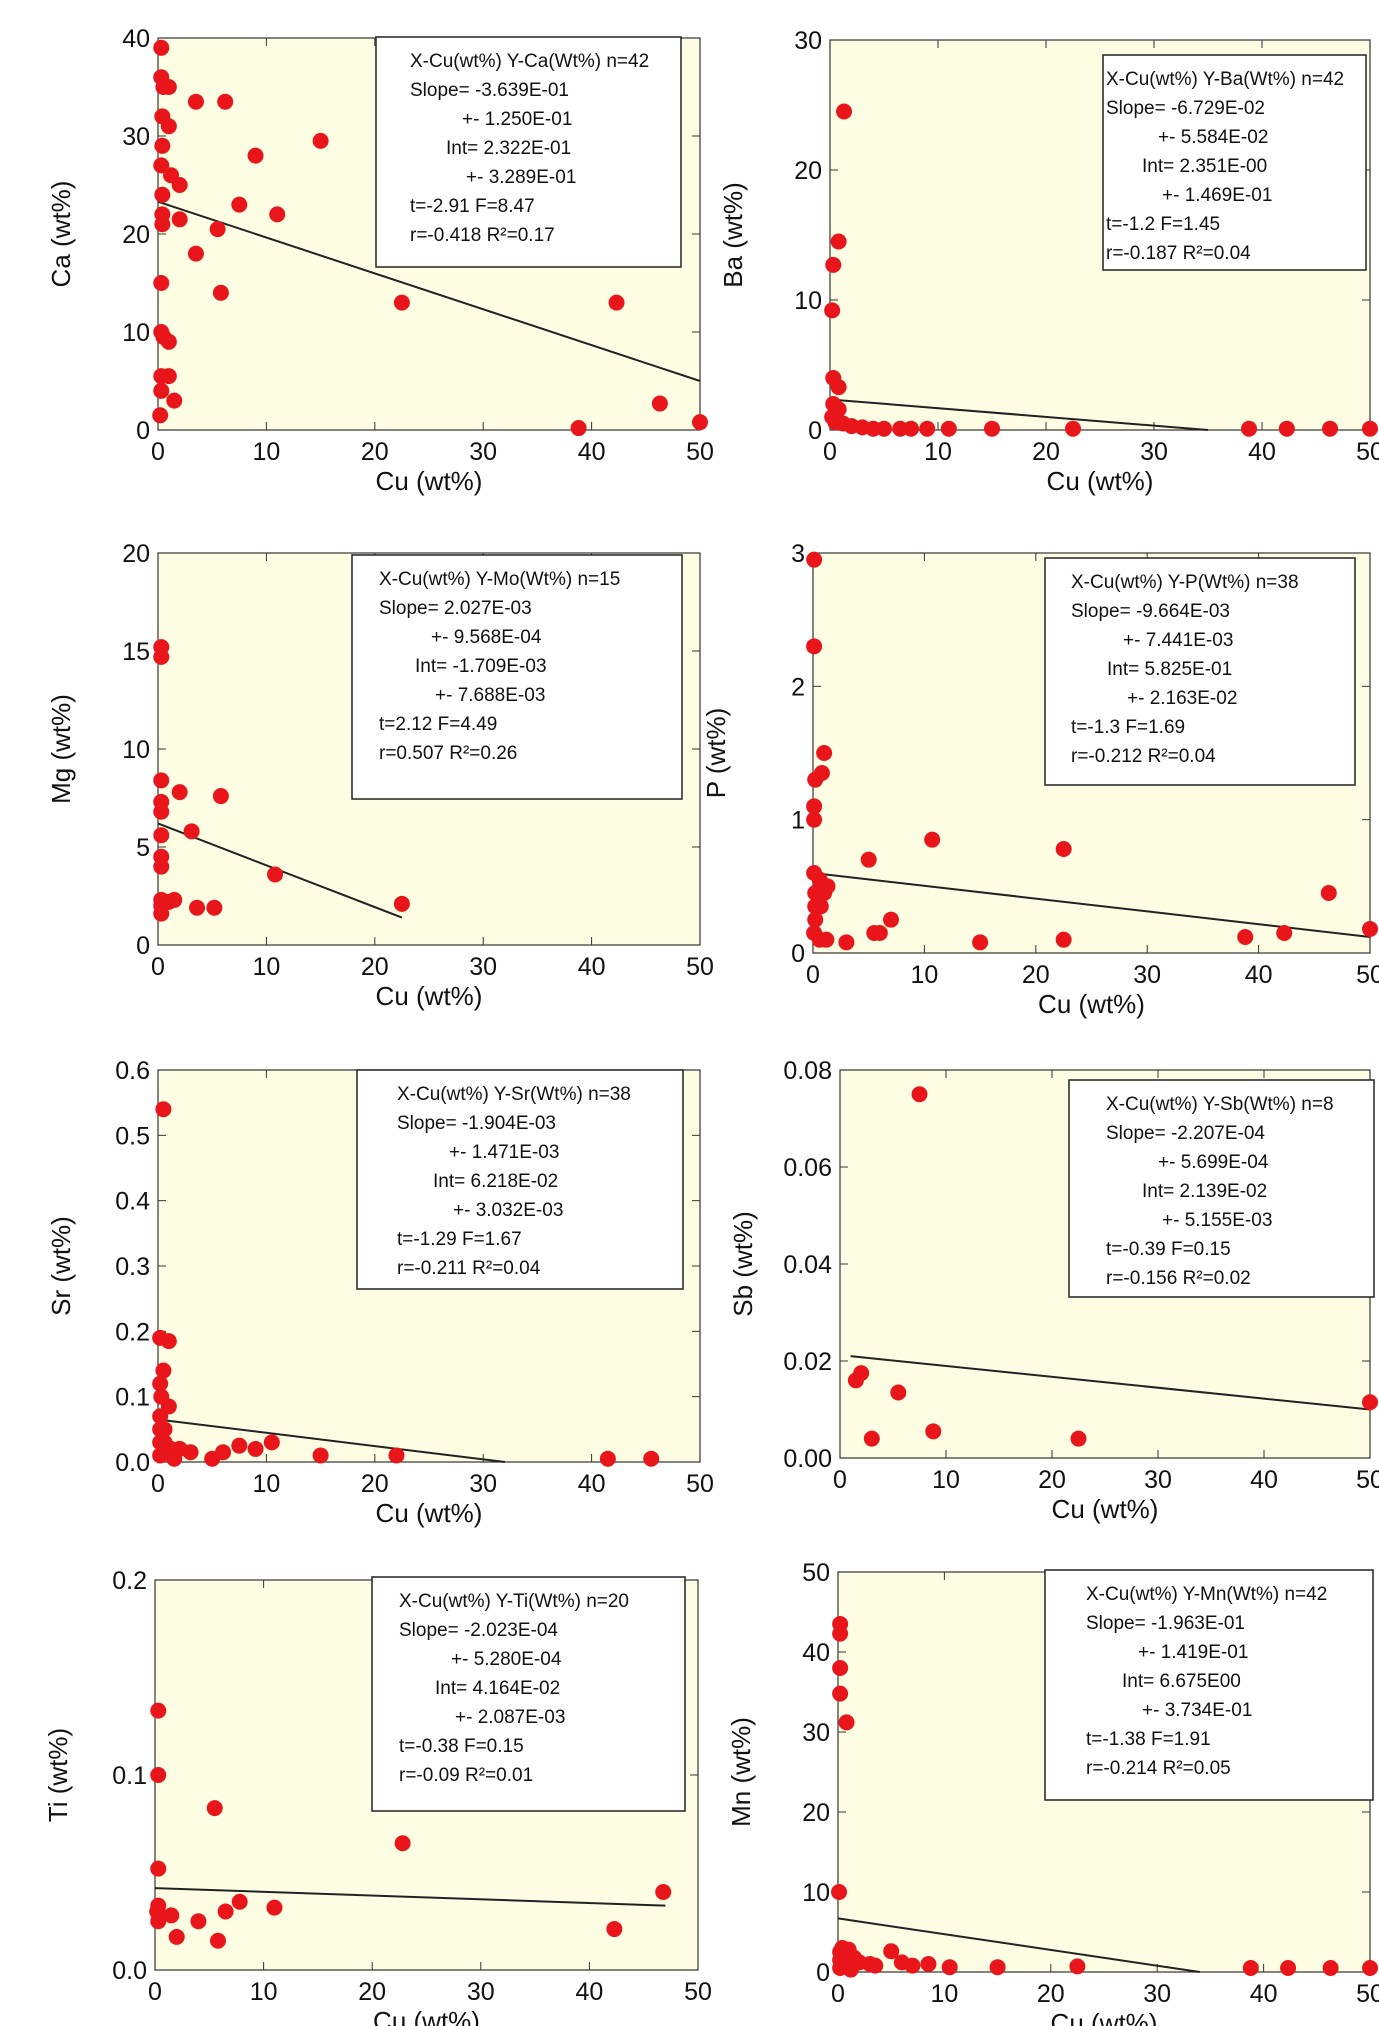 The image size is (1379, 2026). What do you see at coordinates (136, 39) in the screenshot?
I see `y-tick-label: 40` at bounding box center [136, 39].